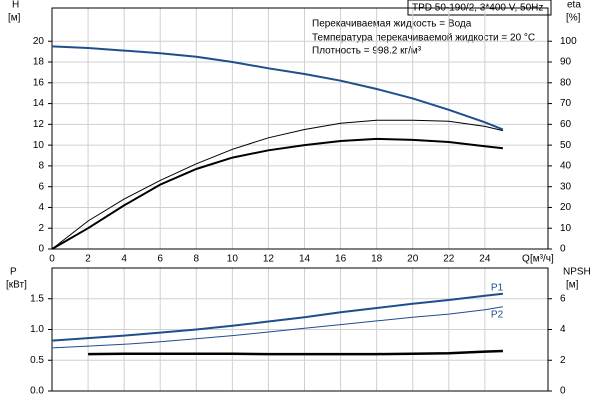 The width and height of the screenshot is (600, 400). Describe the element at coordinates (37, 329) in the screenshot. I see `y-tick-label: 1.0` at that location.